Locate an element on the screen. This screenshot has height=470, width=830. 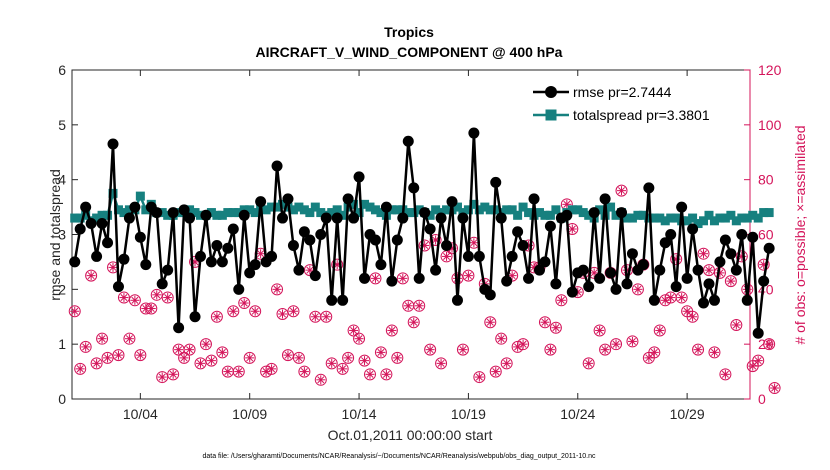
legend: rmse pr=2.7444 totalspread pr=3.3801 is located at coordinates (627, 103).